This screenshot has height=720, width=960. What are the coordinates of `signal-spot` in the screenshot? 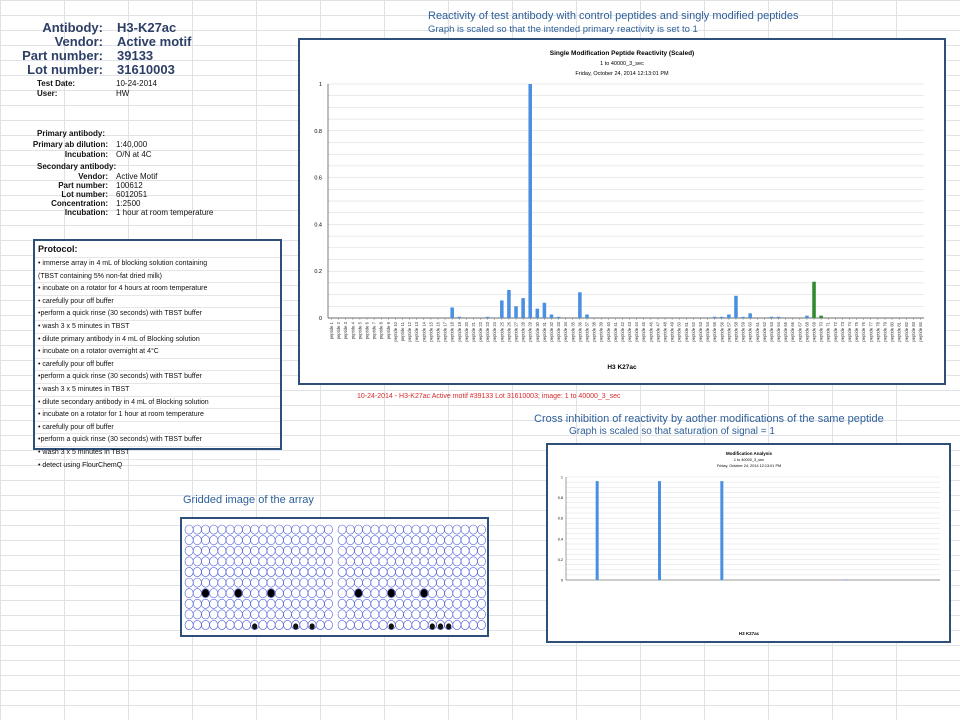 It's located at (424, 593).